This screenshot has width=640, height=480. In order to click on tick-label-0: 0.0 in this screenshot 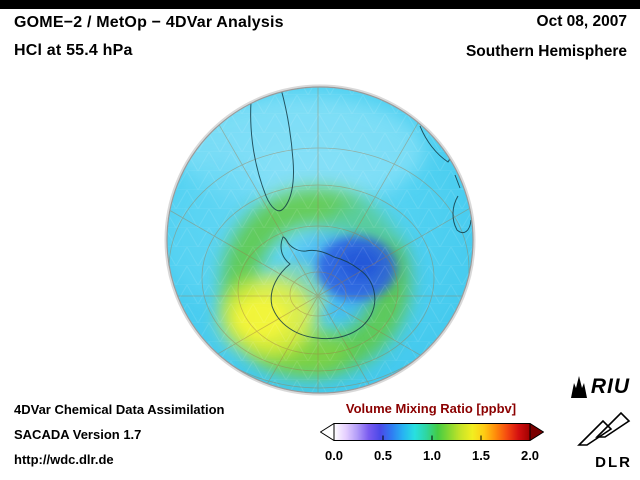, I will do `click(334, 455)`.